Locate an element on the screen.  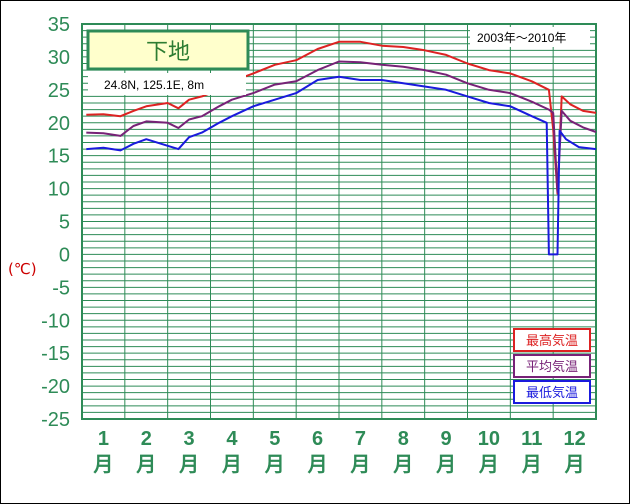
legend-label: 平均気温 is located at coordinates (552, 367).